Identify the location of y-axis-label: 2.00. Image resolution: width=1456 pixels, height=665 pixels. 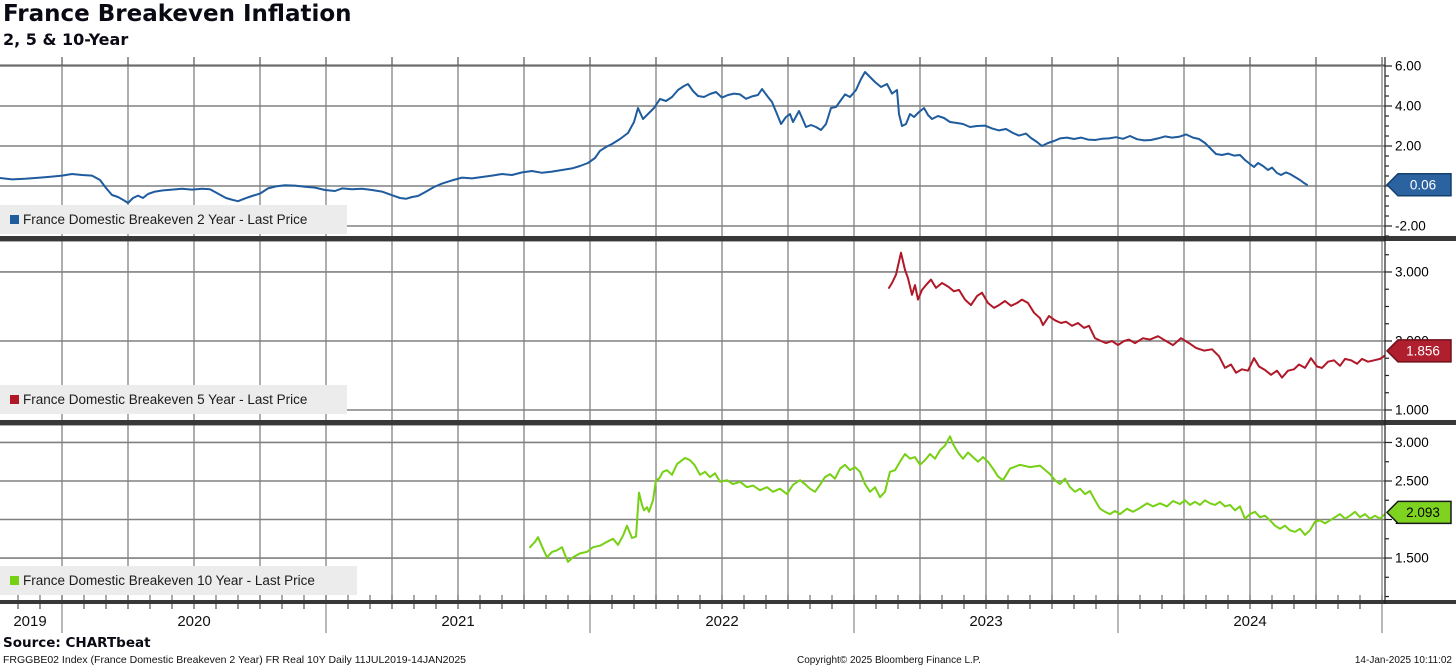
(1408, 146).